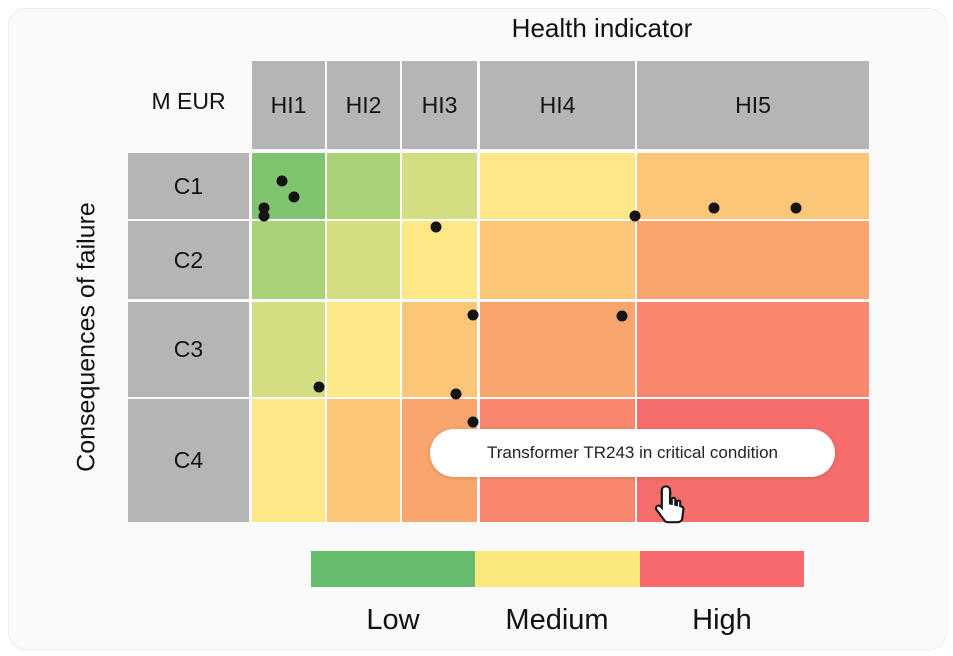 The width and height of the screenshot is (953, 656). What do you see at coordinates (363, 260) in the screenshot?
I see `matrix-cell-c2-hi2` at bounding box center [363, 260].